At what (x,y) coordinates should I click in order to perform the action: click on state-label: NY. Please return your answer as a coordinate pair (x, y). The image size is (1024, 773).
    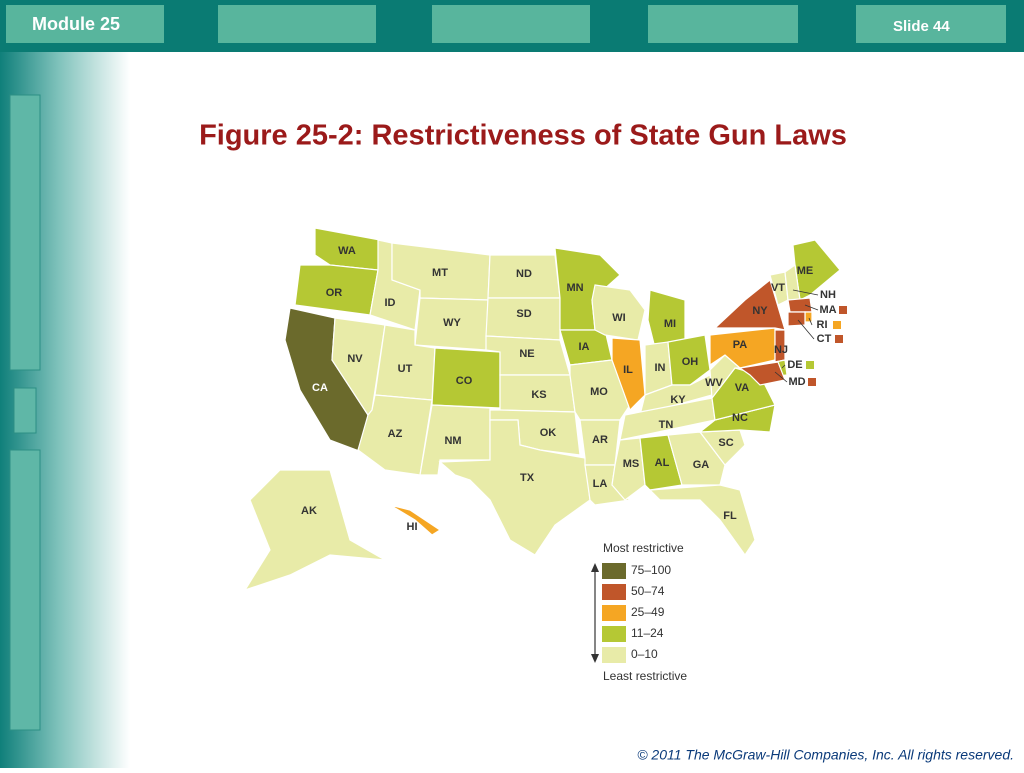
    Looking at the image, I should click on (760, 311).